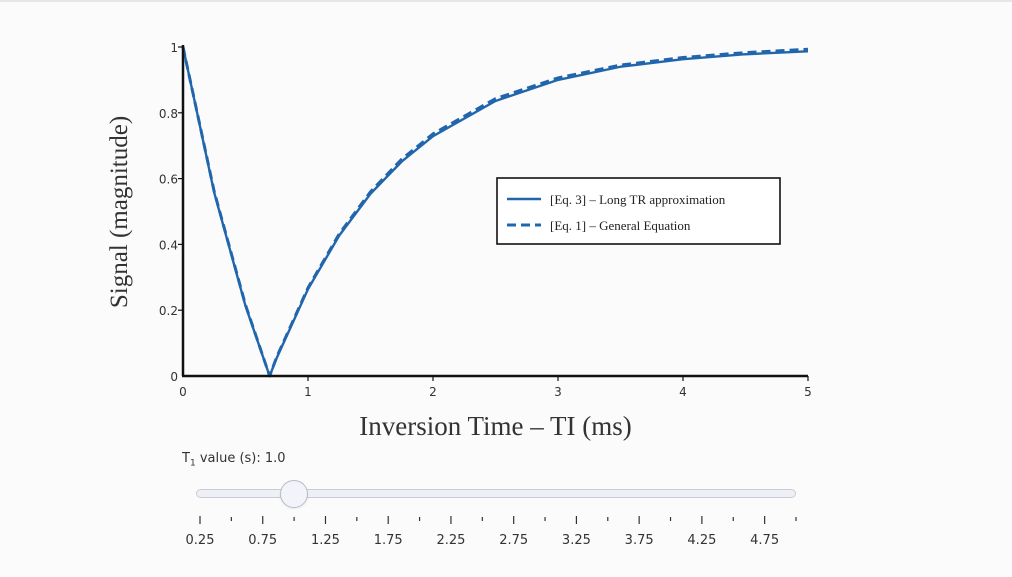  I want to click on x-tick-label: 1, so click(308, 392).